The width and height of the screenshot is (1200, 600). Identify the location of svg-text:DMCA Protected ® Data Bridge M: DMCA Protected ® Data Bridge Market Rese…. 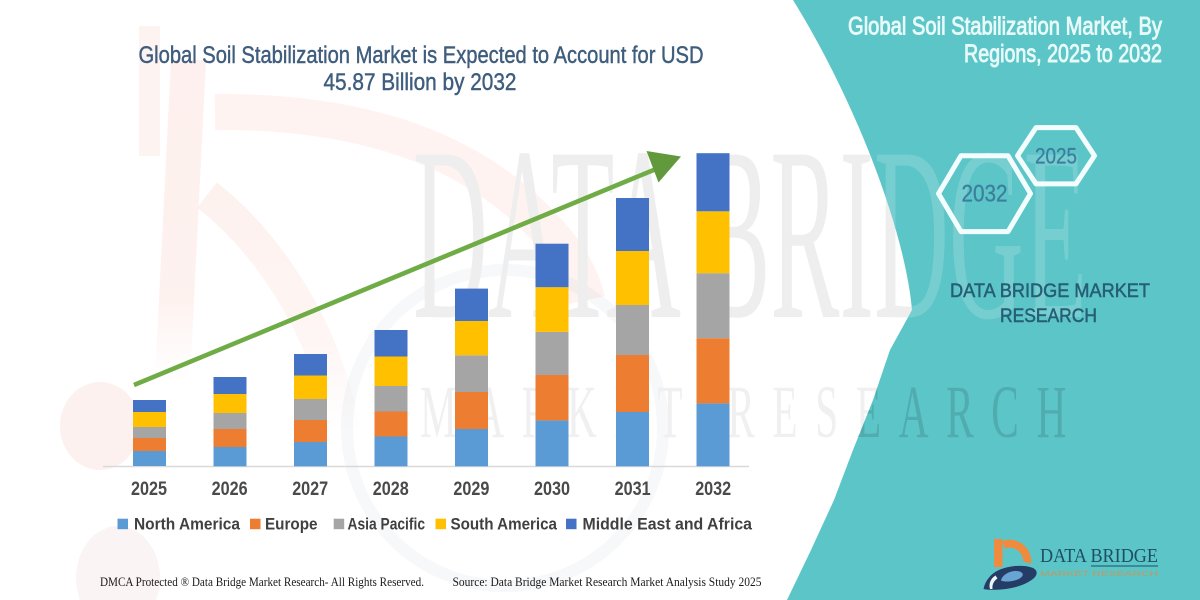
(262, 582).